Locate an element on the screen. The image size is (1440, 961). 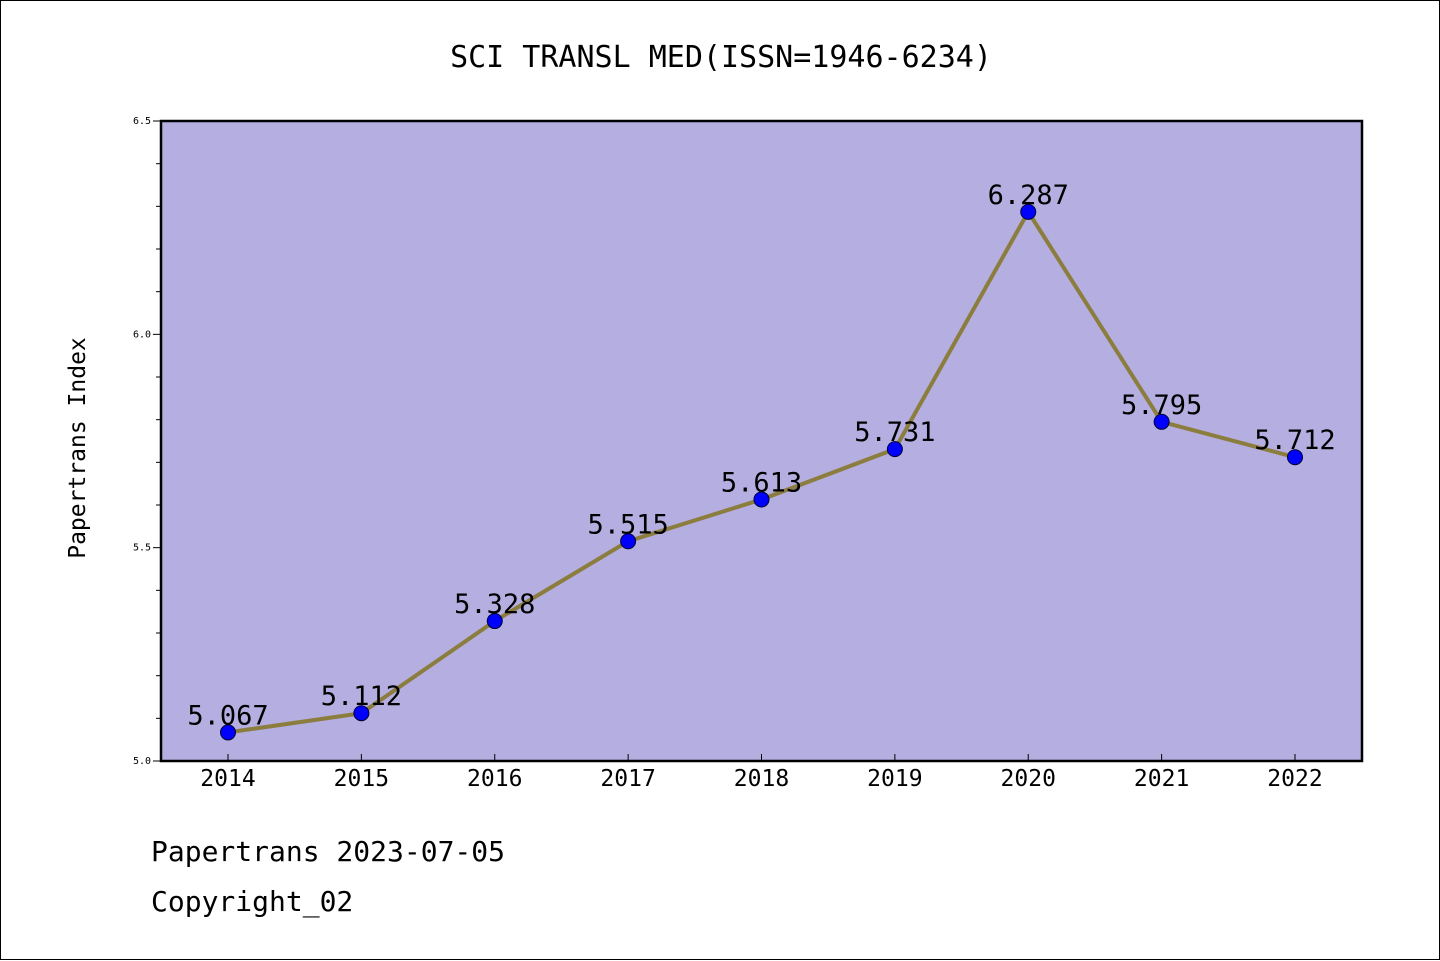
footer-date: Papertrans 2023-07-05 is located at coordinates (328, 851).